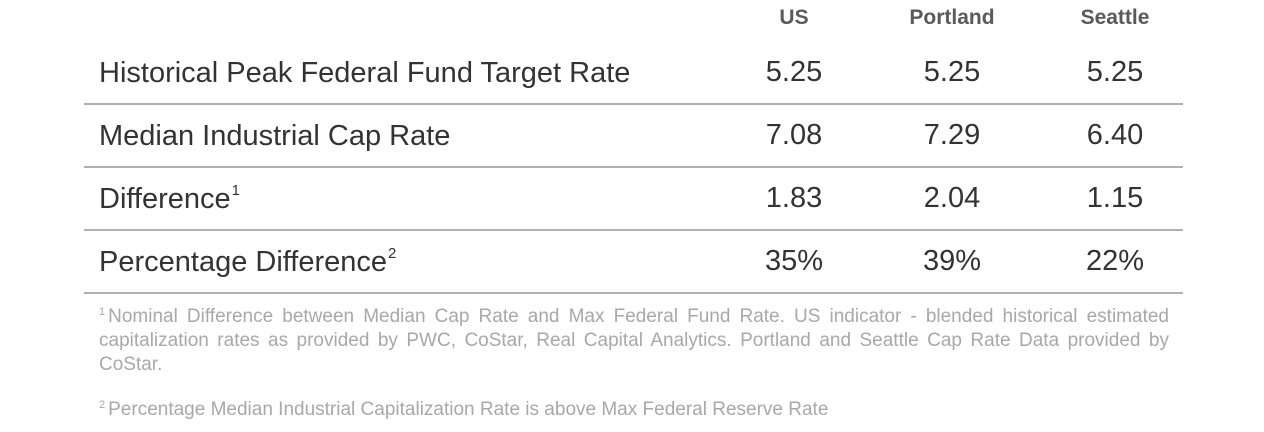 The width and height of the screenshot is (1264, 432). Describe the element at coordinates (794, 72) in the screenshot. I see `cell-us: 5.25` at that location.